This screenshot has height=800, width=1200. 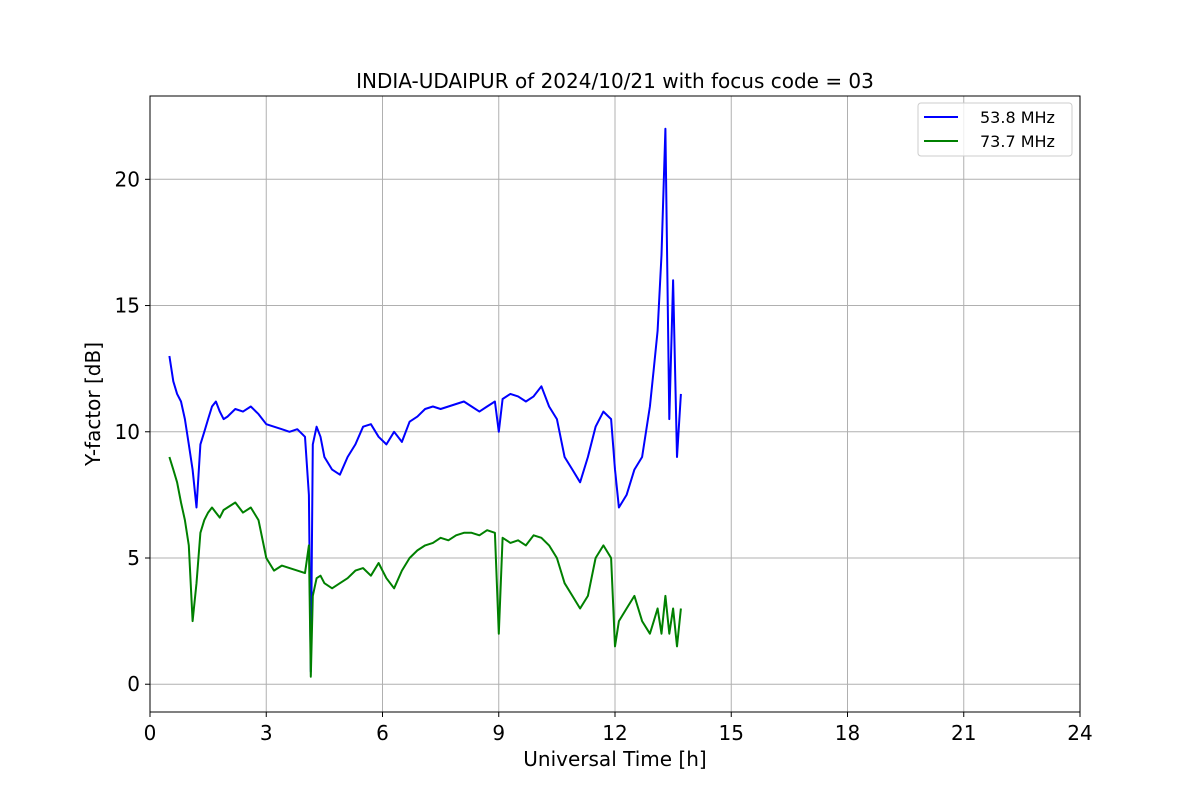 What do you see at coordinates (127, 432) in the screenshot?
I see `y-tick-label: 10` at bounding box center [127, 432].